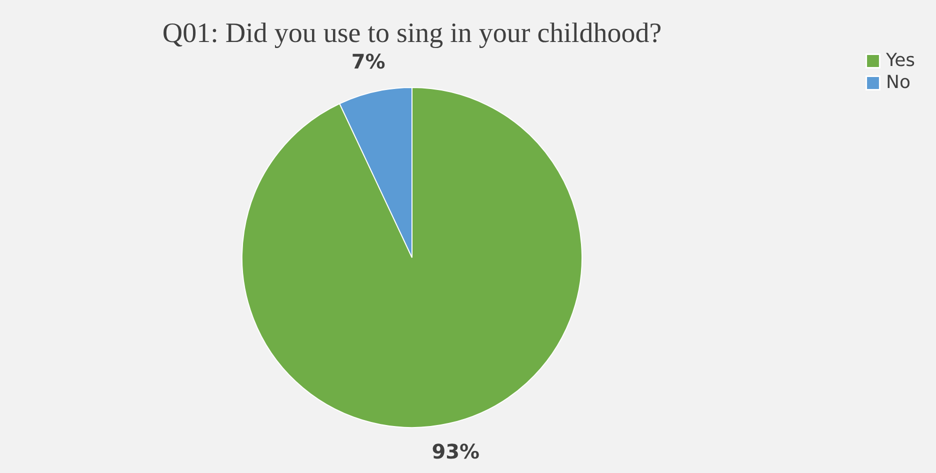 Image resolution: width=936 pixels, height=473 pixels. I want to click on chart-title: Q01: Did you use to sing in your childhood?, so click(412, 33).